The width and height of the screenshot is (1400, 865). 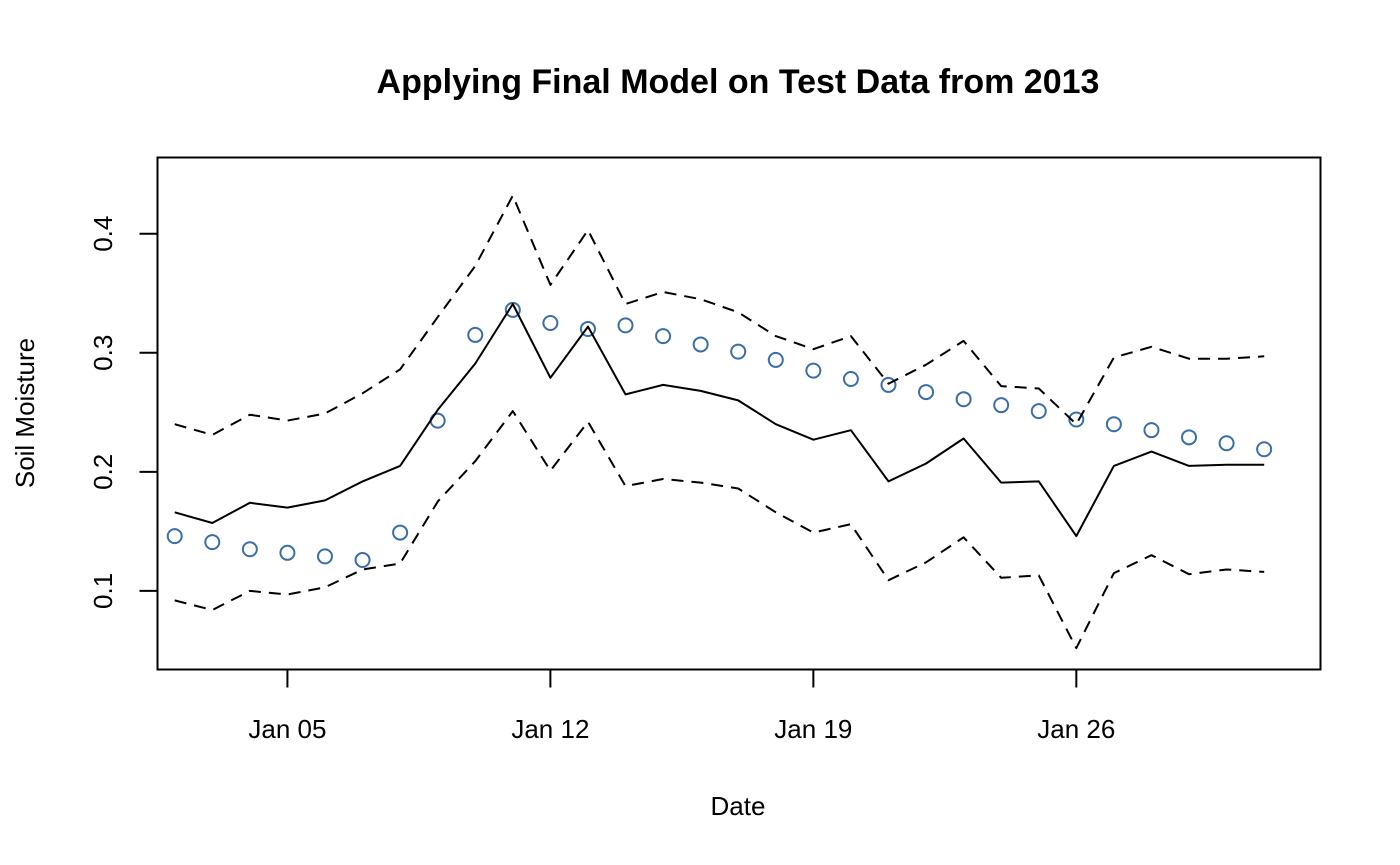 I want to click on x-tick-label: Jan 12, so click(x=550, y=729).